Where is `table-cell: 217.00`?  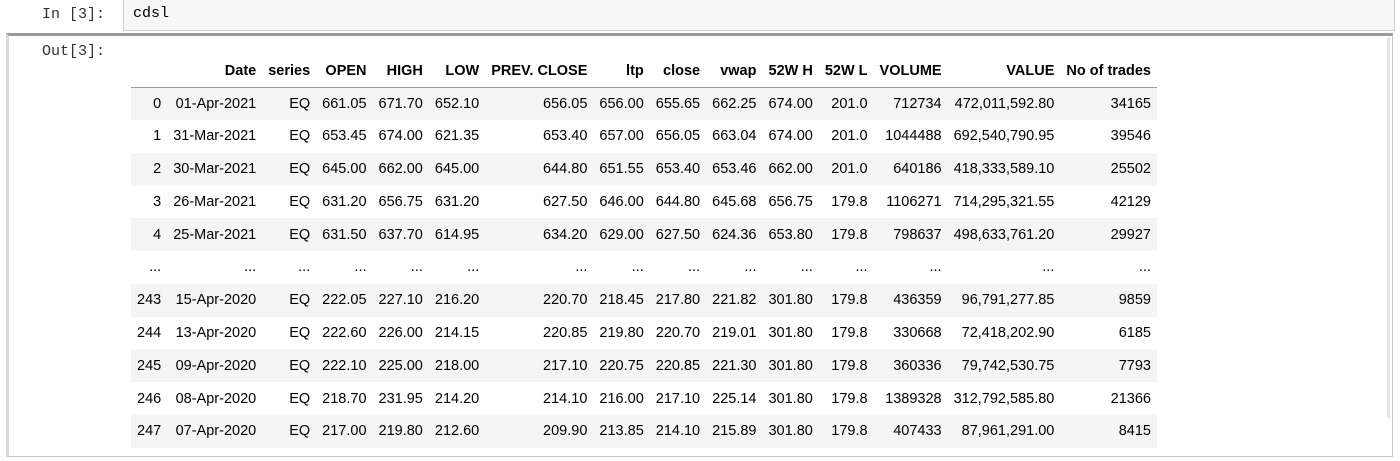 table-cell: 217.00 is located at coordinates (344, 431).